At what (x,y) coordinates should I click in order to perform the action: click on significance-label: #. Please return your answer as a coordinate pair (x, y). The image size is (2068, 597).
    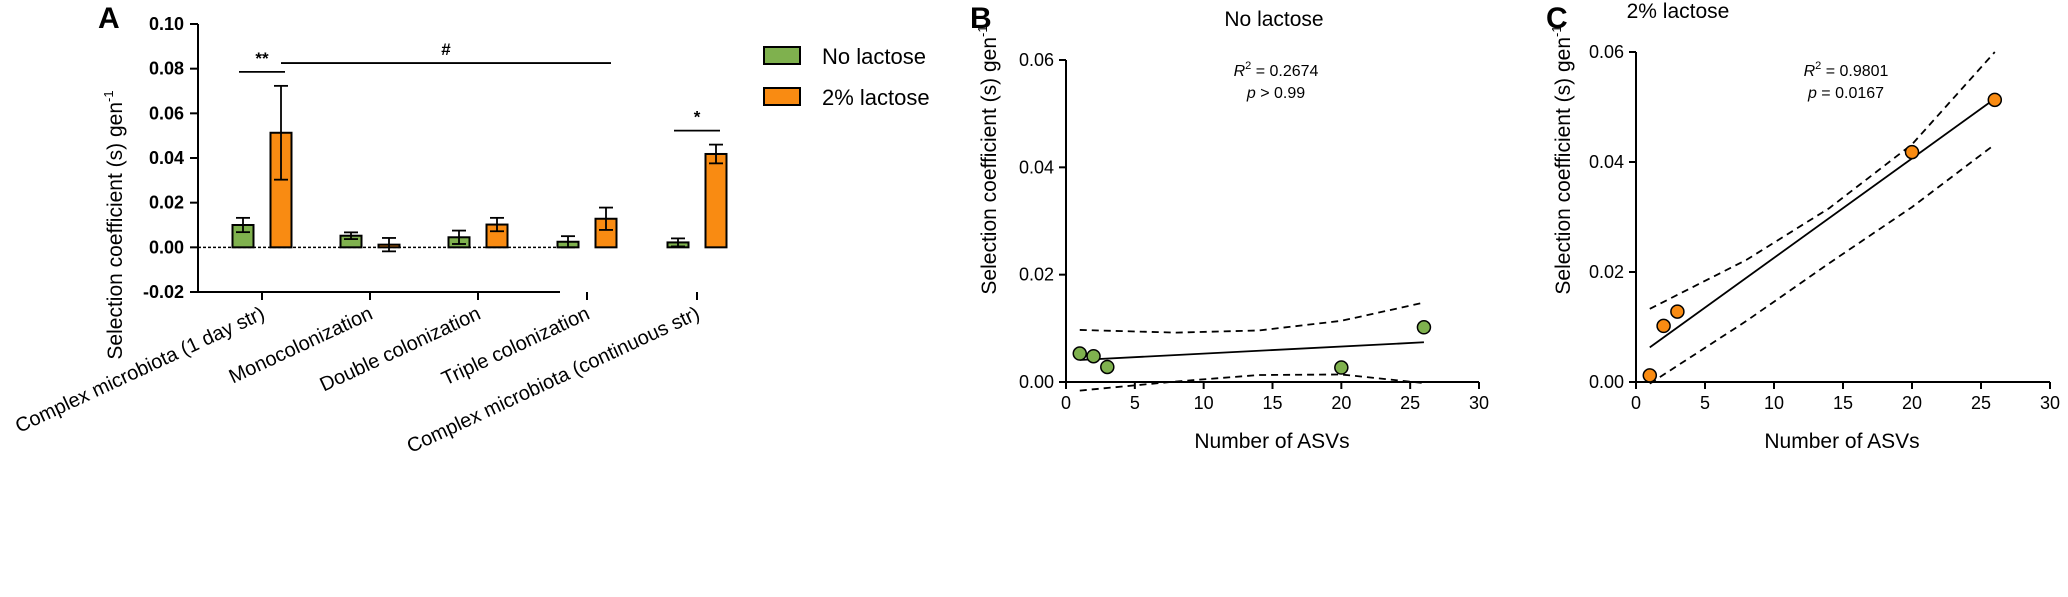
    Looking at the image, I should click on (446, 49).